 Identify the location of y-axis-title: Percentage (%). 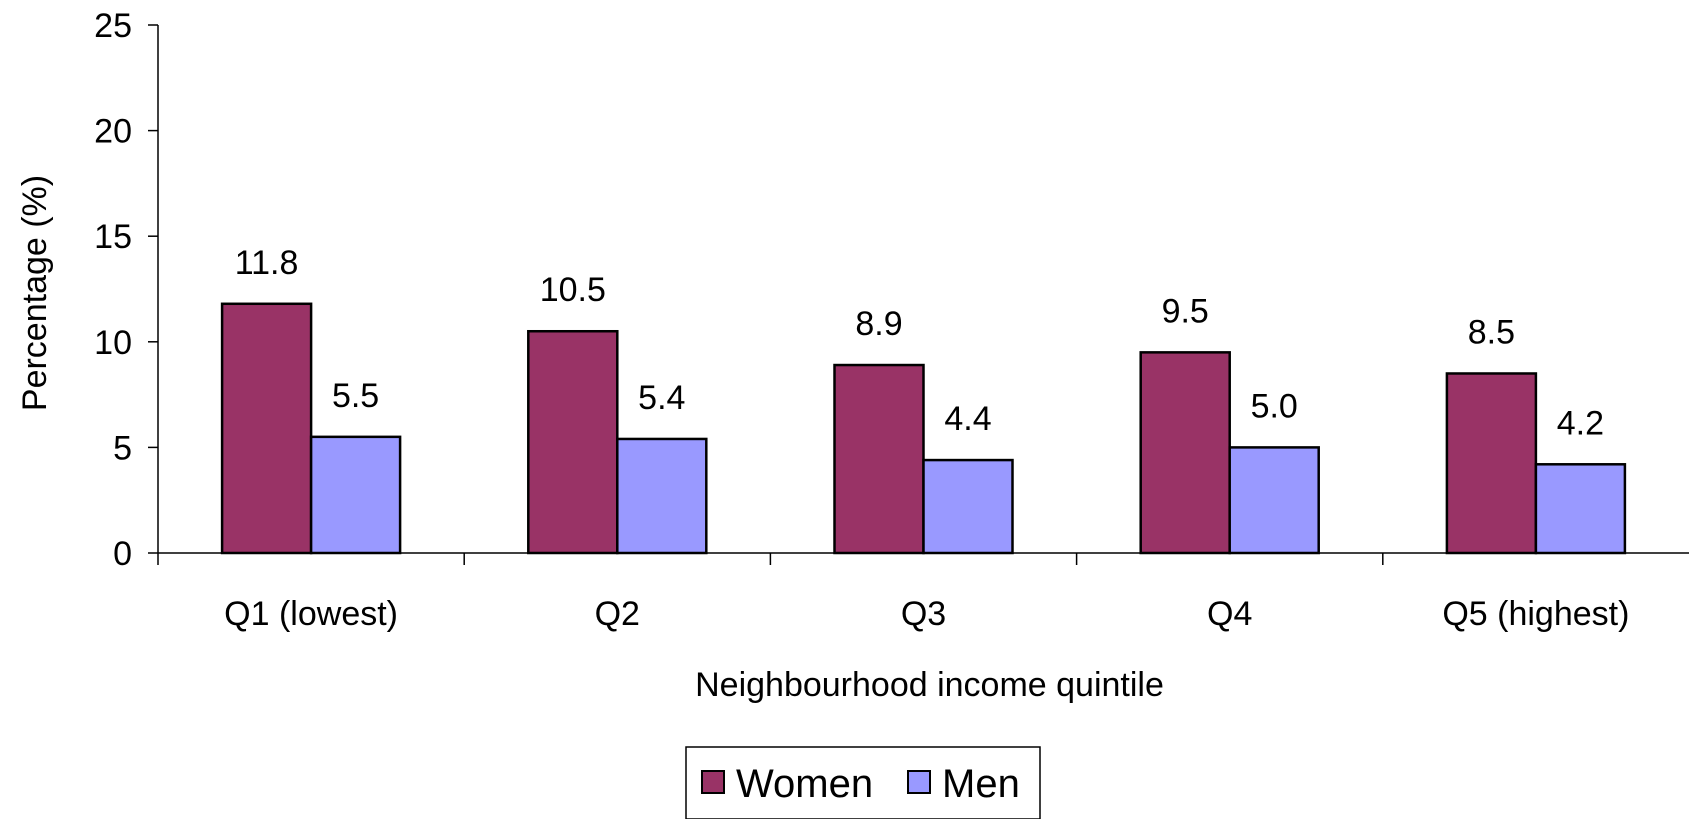
(35, 293).